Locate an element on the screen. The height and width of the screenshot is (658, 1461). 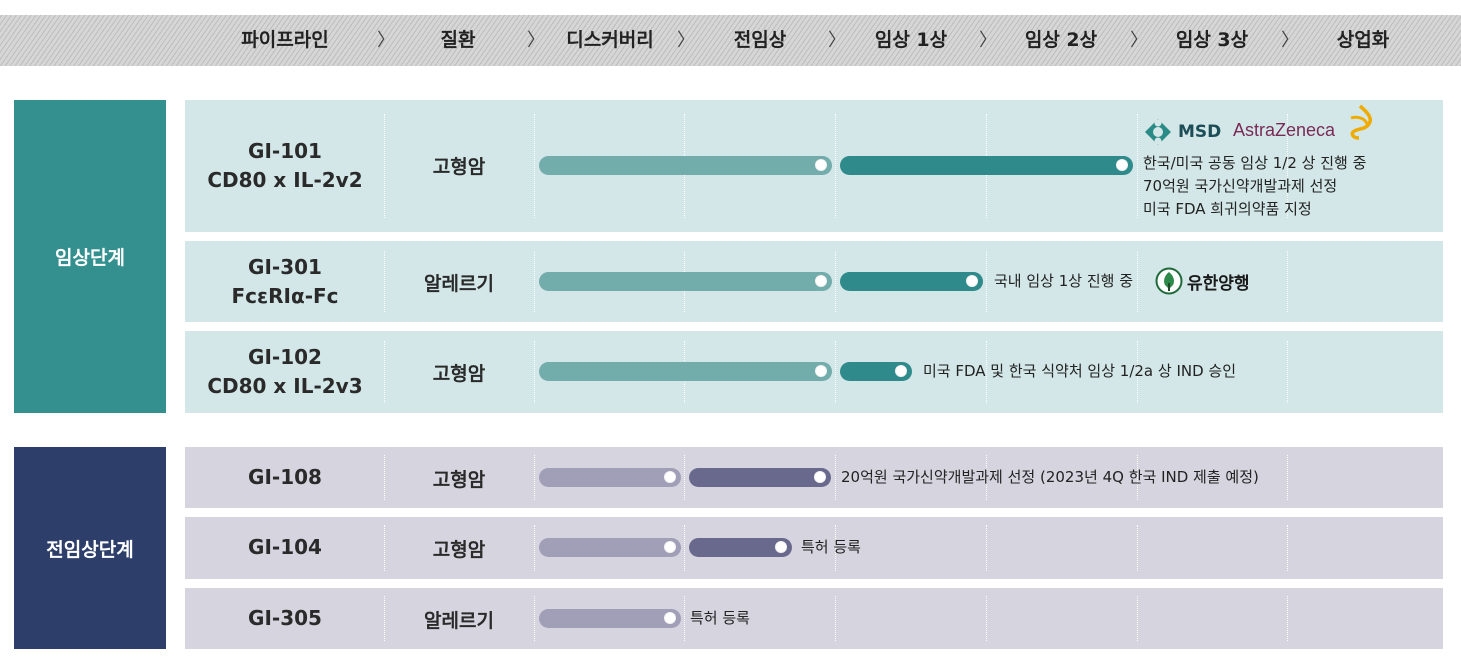
group-clinical: 임상단계 is located at coordinates (90, 256).